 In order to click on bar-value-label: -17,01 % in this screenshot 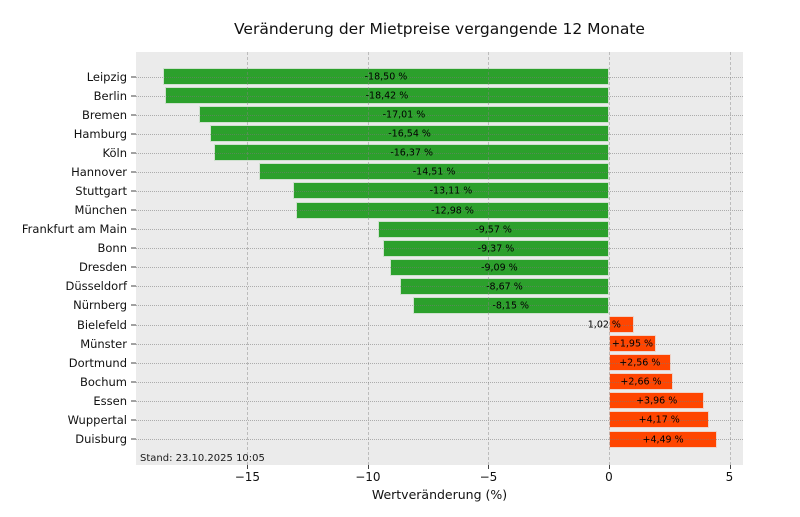, I will do `click(404, 115)`.